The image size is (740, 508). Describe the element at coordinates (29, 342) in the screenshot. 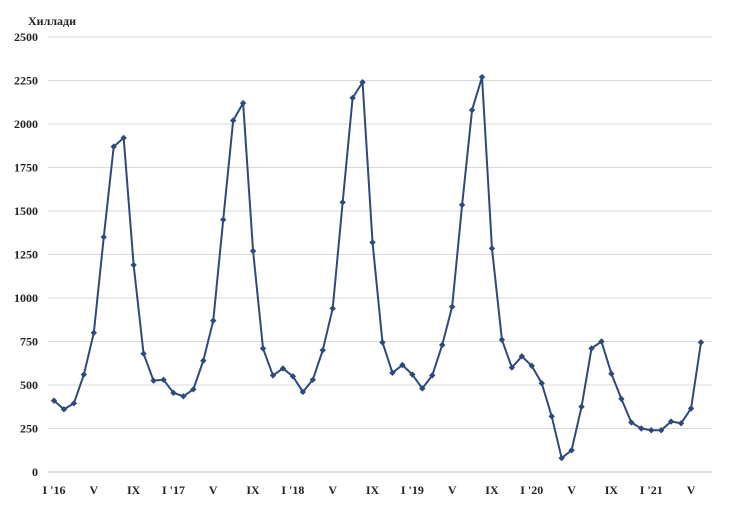

I see `y-tick-label: 750` at that location.